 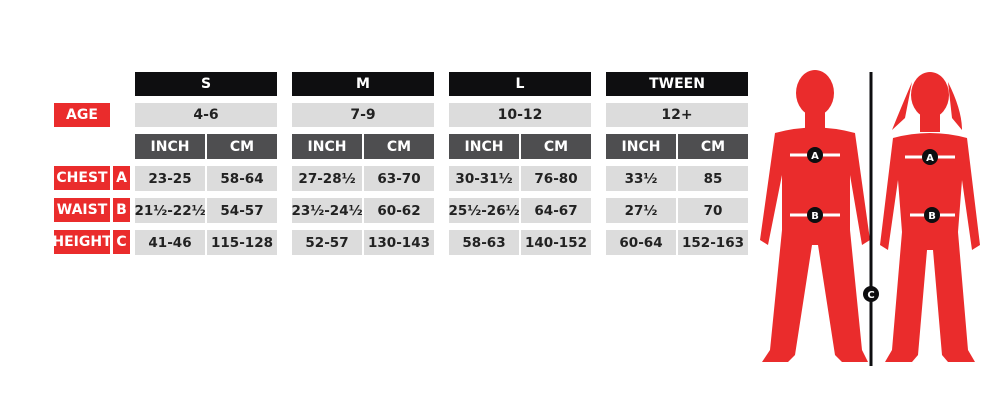 What do you see at coordinates (713, 178) in the screenshot?
I see `chest-cm-cell: 85` at bounding box center [713, 178].